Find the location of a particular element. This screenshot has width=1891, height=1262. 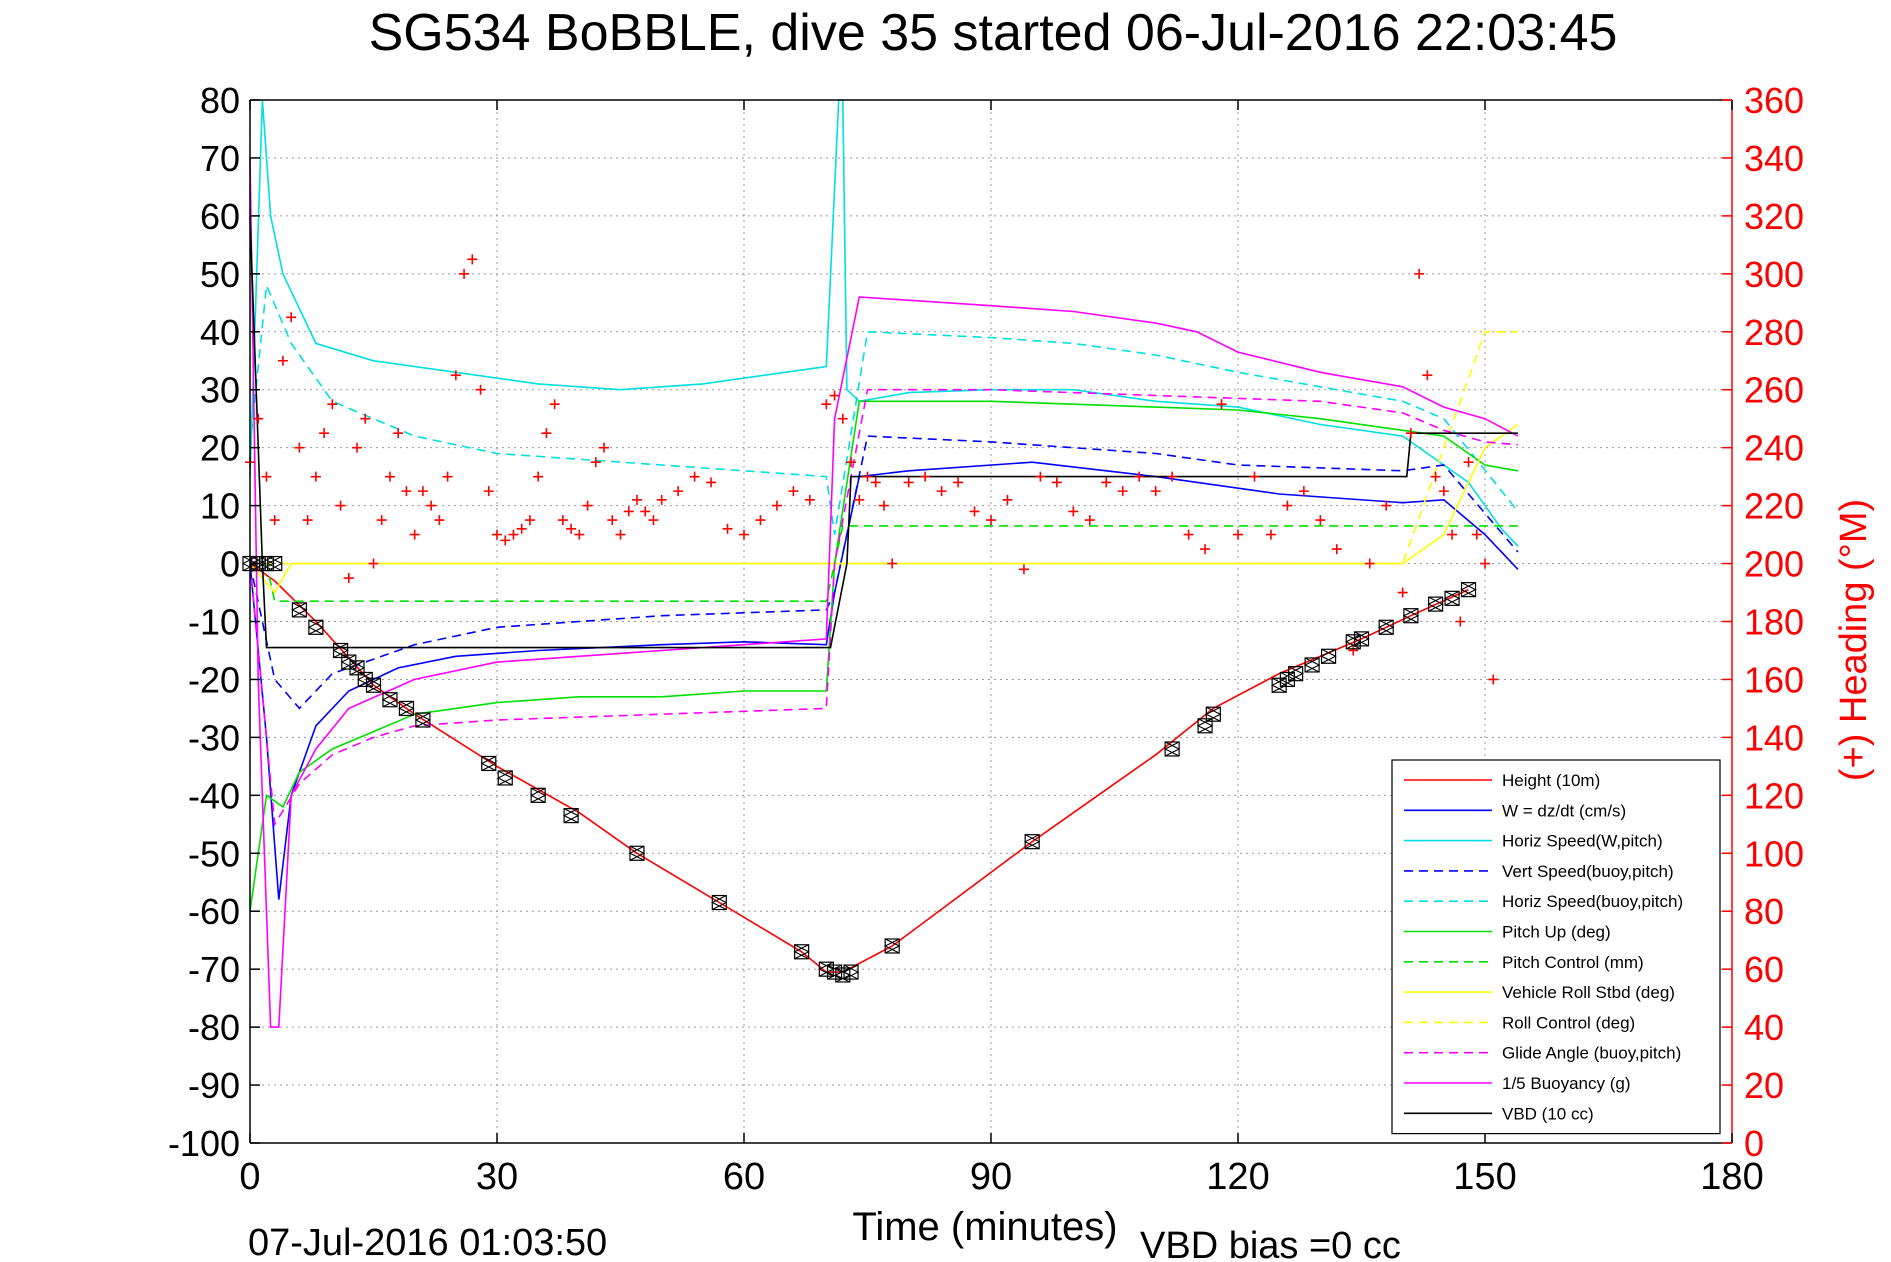

legend-label: Horiz Speed(W,pitch) is located at coordinates (1582, 841).